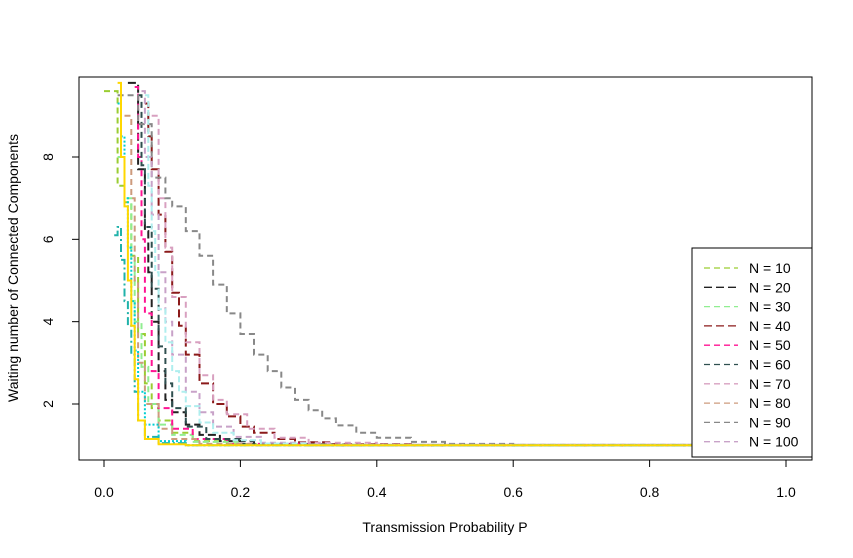  I want to click on legend-label: N = 50, so click(770, 345).